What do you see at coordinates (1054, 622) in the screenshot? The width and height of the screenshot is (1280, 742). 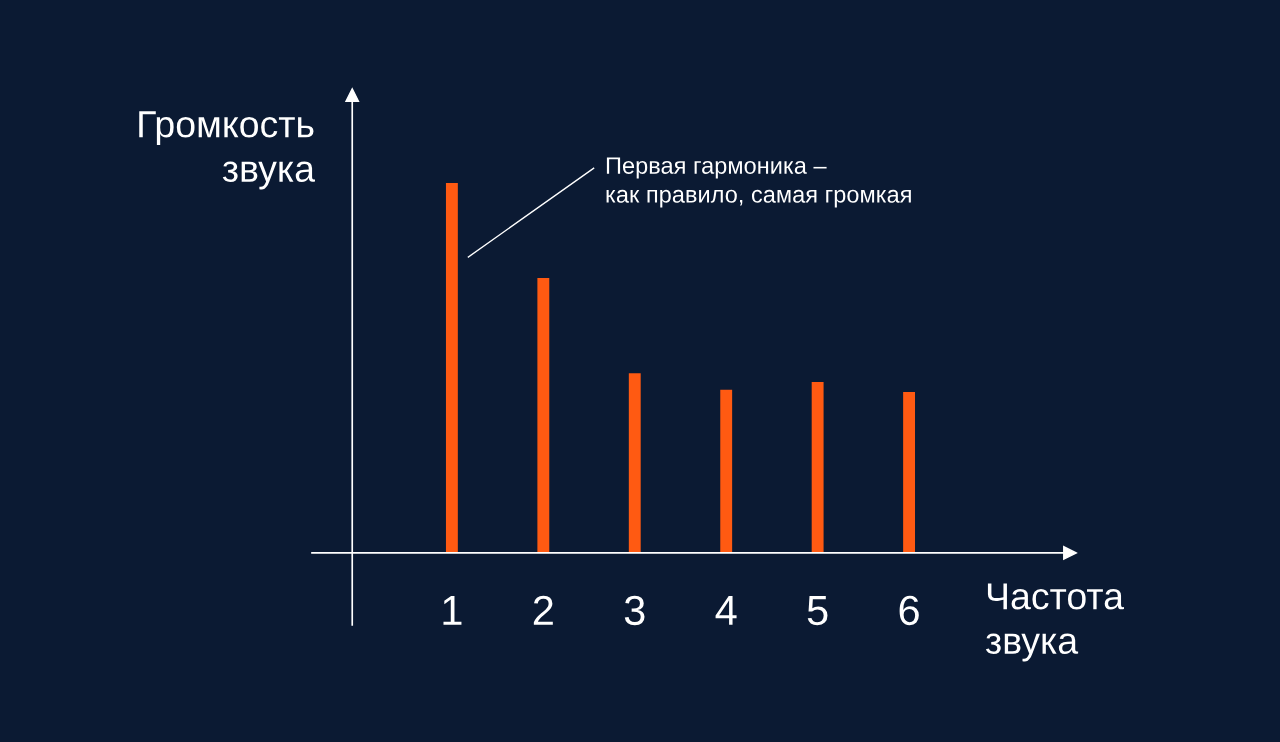 I see `x-axis-title: Частота звука` at bounding box center [1054, 622].